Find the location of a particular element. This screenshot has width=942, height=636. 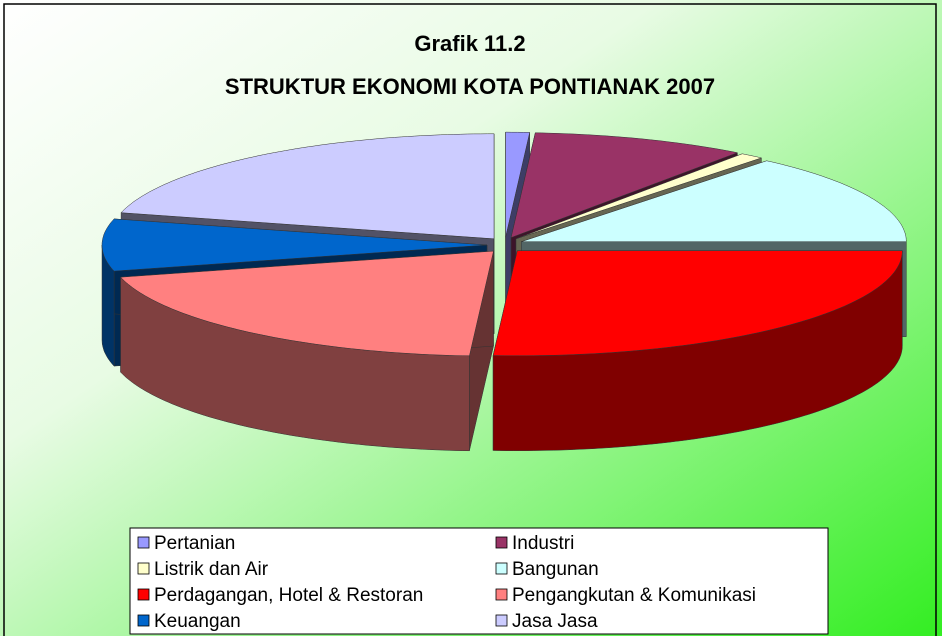

legend-label: Jasa Jasa is located at coordinates (555, 621).